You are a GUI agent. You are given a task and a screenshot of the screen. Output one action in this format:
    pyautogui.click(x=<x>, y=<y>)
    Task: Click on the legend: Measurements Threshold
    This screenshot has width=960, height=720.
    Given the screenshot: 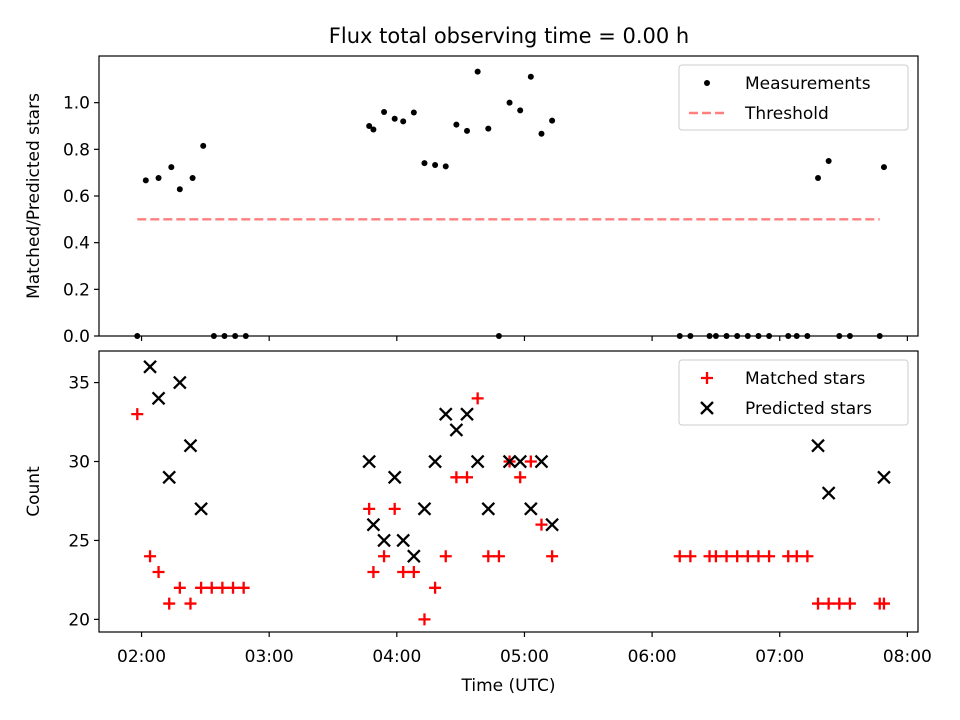 What is the action you would take?
    pyautogui.click(x=793, y=97)
    